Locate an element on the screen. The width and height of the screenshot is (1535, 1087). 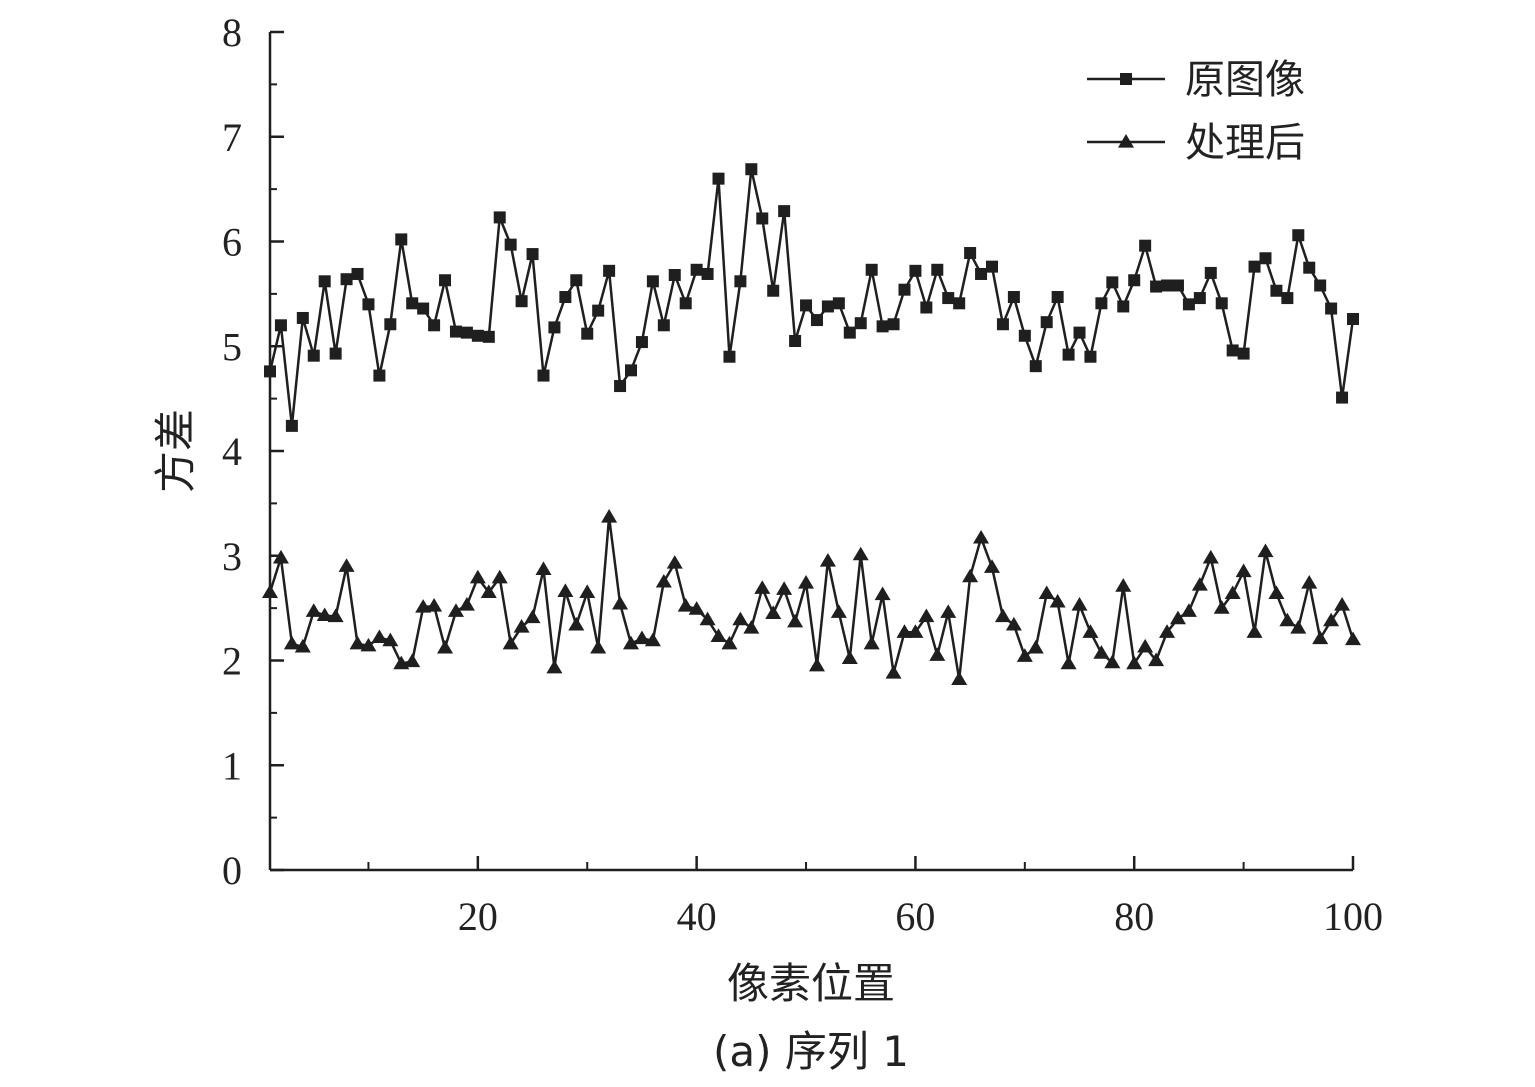
series-line is located at coordinates (811, 598).